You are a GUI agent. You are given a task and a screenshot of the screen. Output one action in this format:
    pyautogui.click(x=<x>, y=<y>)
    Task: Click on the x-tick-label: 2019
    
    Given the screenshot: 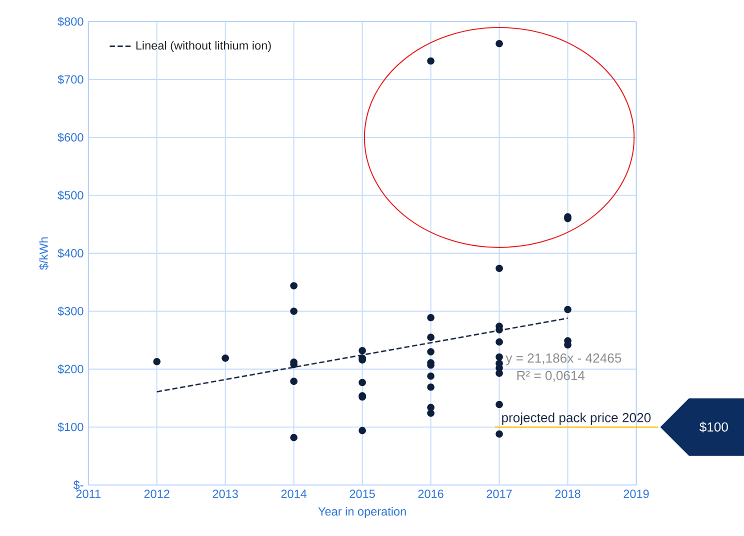 What is the action you would take?
    pyautogui.click(x=636, y=494)
    